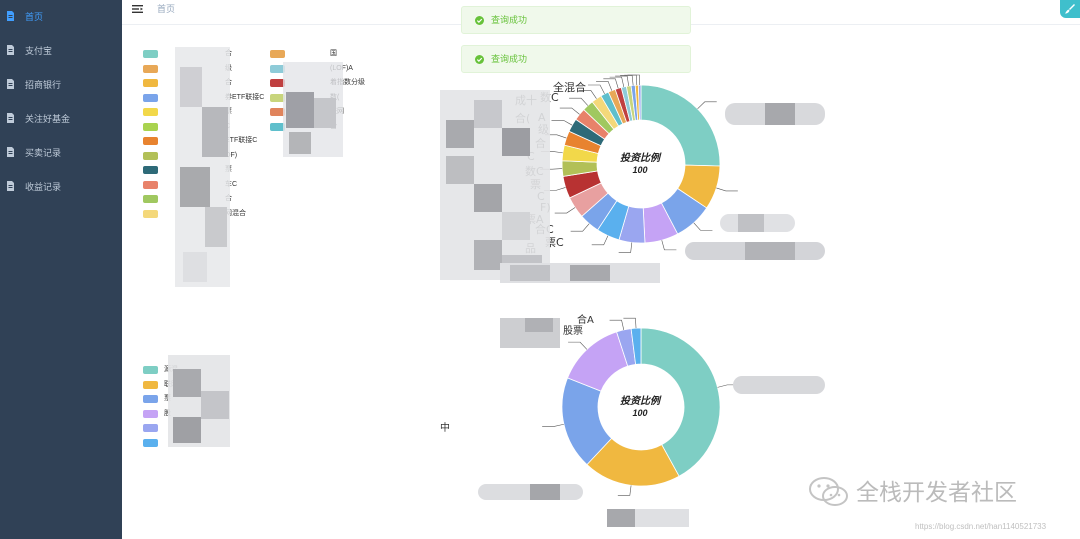 The height and width of the screenshot is (539, 1080). What do you see at coordinates (828, 491) in the screenshot?
I see `wechat-icon` at bounding box center [828, 491].